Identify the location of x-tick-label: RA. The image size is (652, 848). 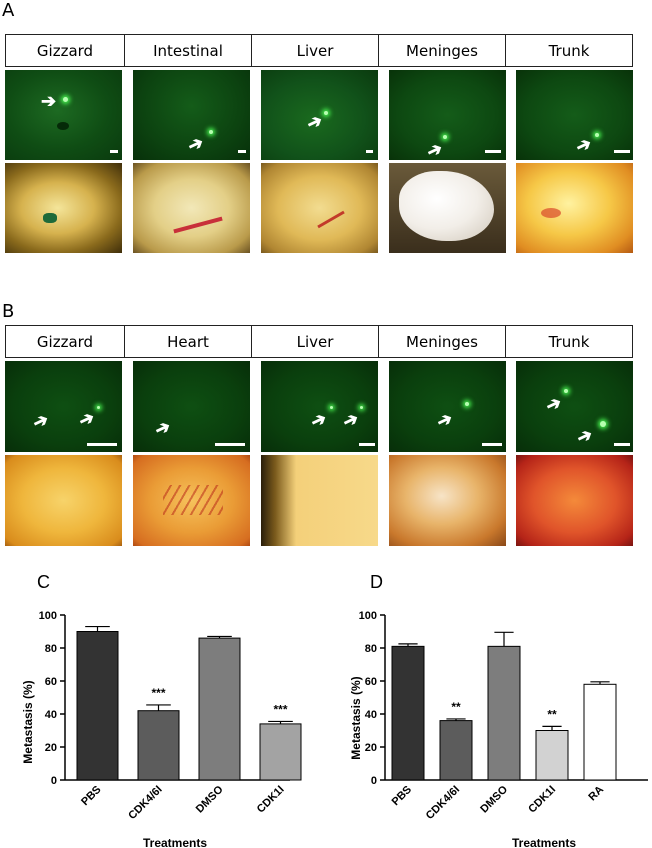
(596, 794).